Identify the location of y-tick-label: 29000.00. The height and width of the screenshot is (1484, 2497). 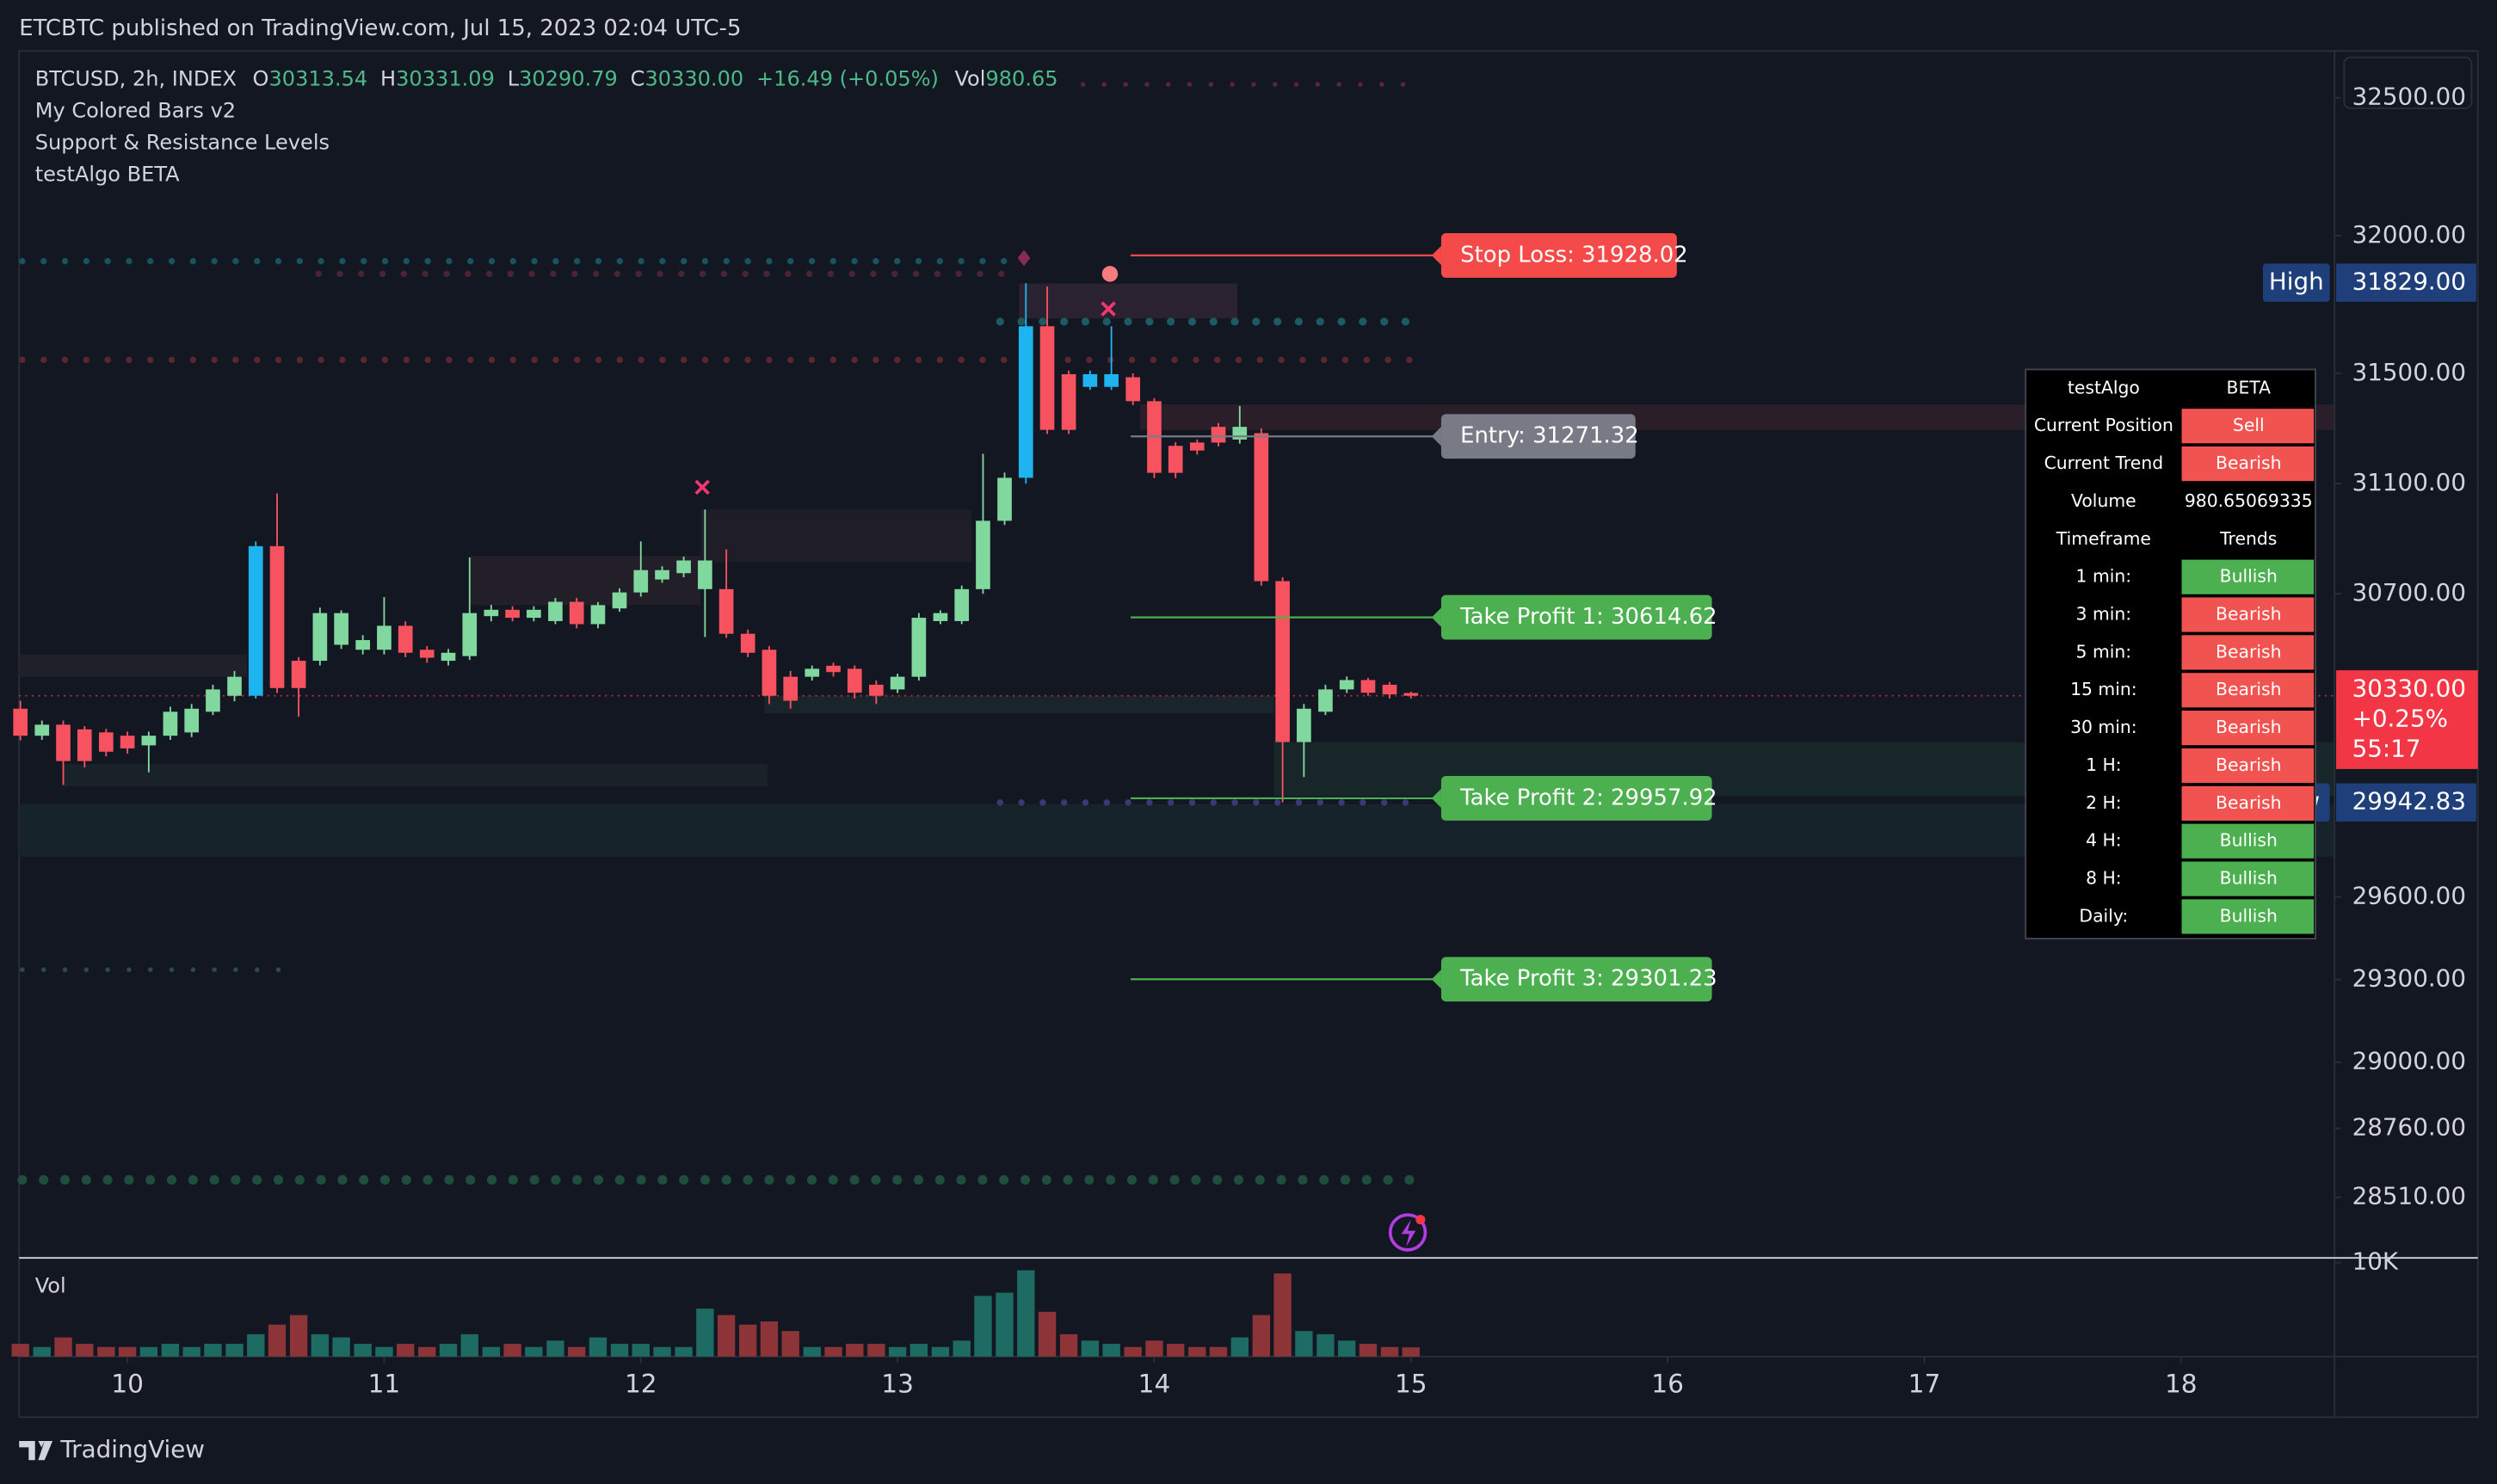
(2409, 1061).